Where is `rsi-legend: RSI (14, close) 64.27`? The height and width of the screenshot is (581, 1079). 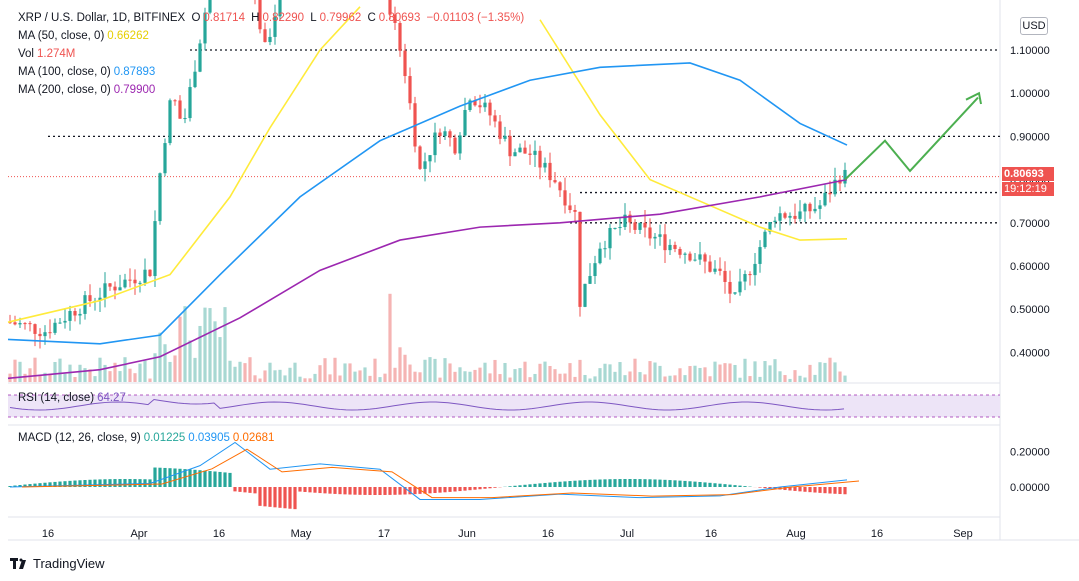
rsi-legend: RSI (14, close) 64.27 is located at coordinates (73, 398).